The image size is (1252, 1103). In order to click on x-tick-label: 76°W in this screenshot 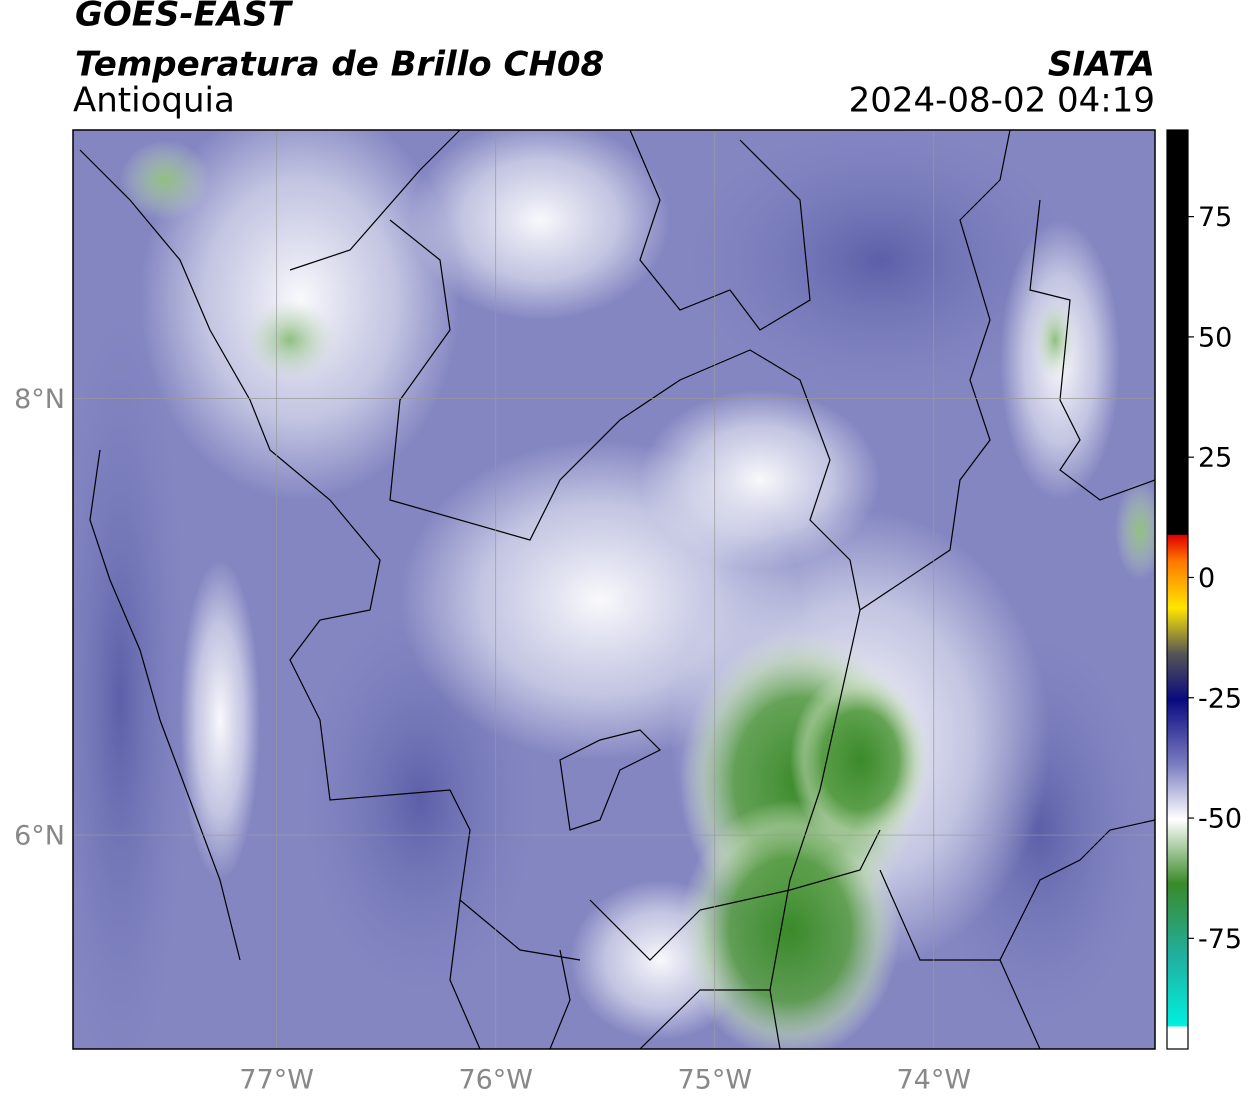, I will do `click(495, 1080)`.